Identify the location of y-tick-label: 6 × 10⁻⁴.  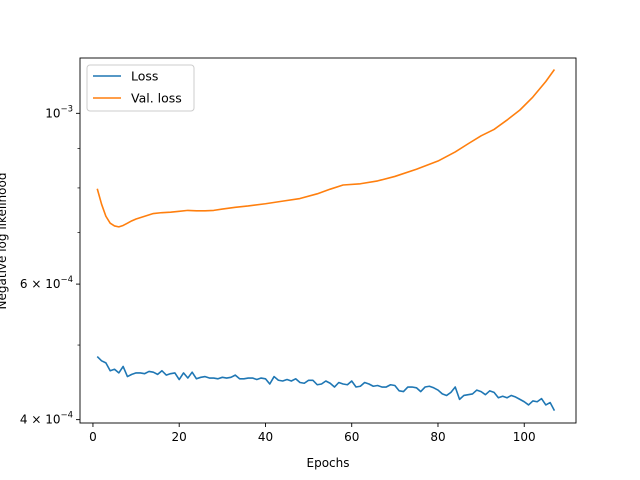
(46, 283).